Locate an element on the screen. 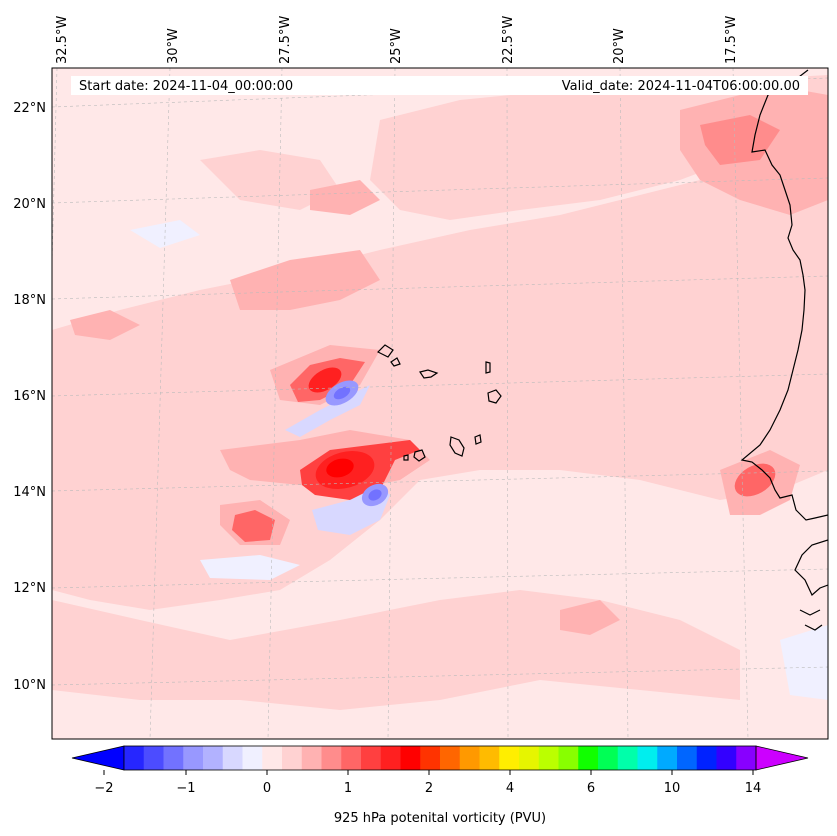 This screenshot has height=836, width=837. lat-label-16n: 16°N is located at coordinates (29, 396).